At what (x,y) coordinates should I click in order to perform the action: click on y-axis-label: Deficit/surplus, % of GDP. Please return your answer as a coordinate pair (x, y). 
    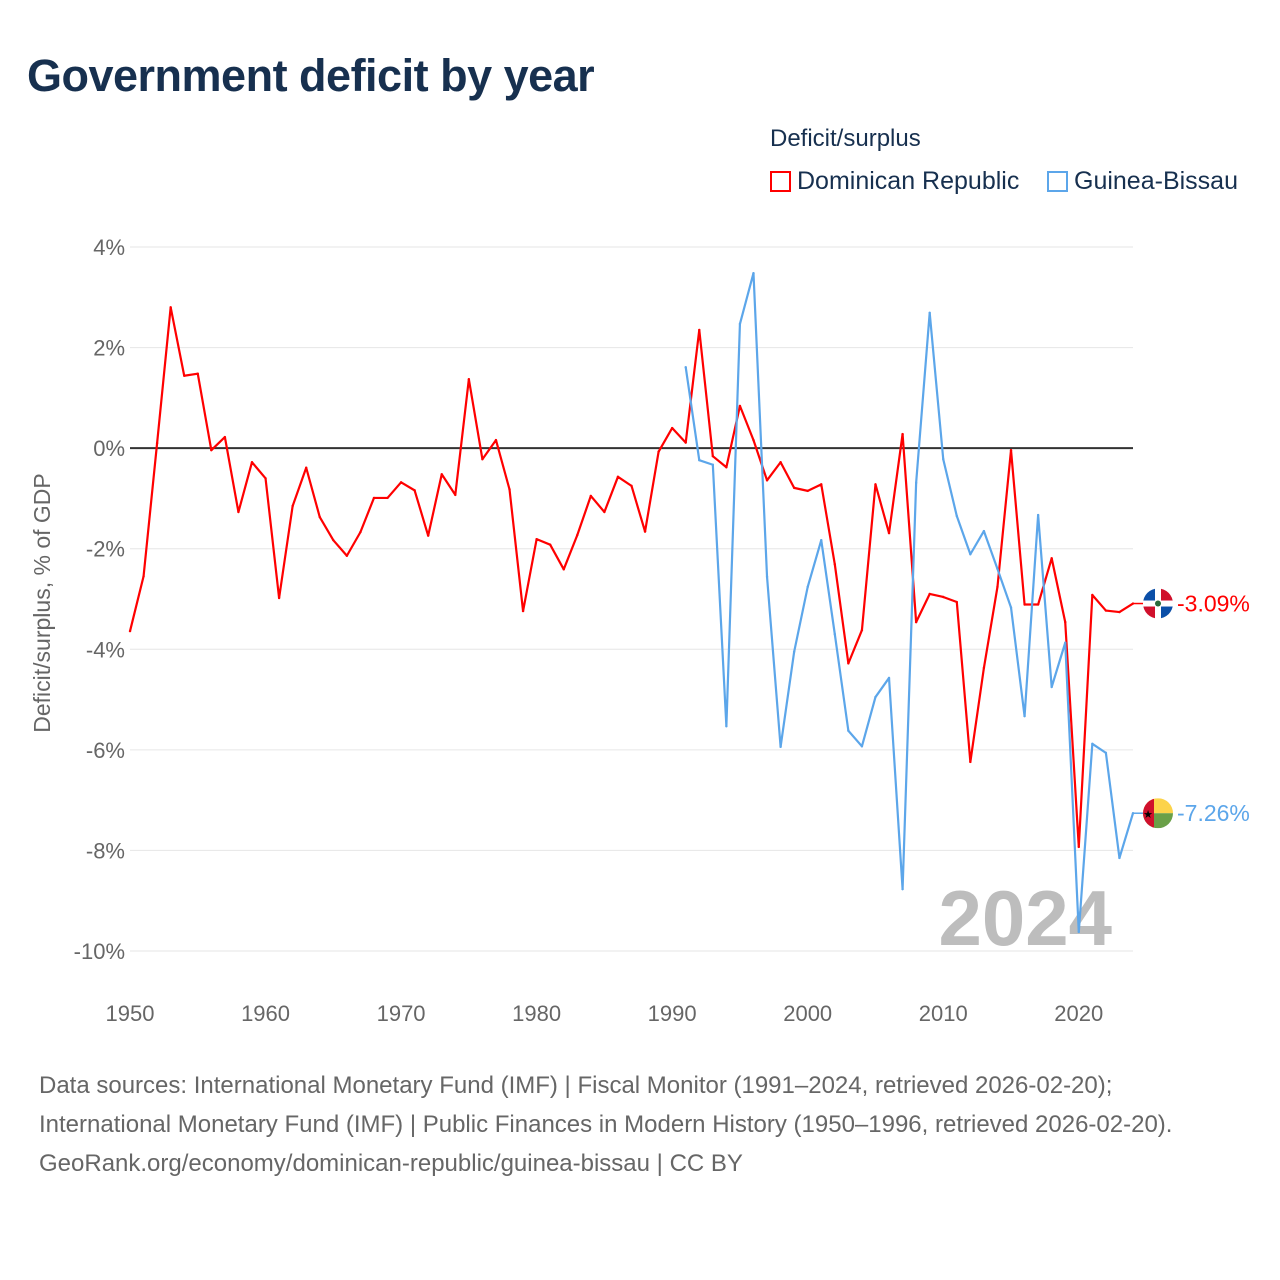
    Looking at the image, I should click on (42, 602).